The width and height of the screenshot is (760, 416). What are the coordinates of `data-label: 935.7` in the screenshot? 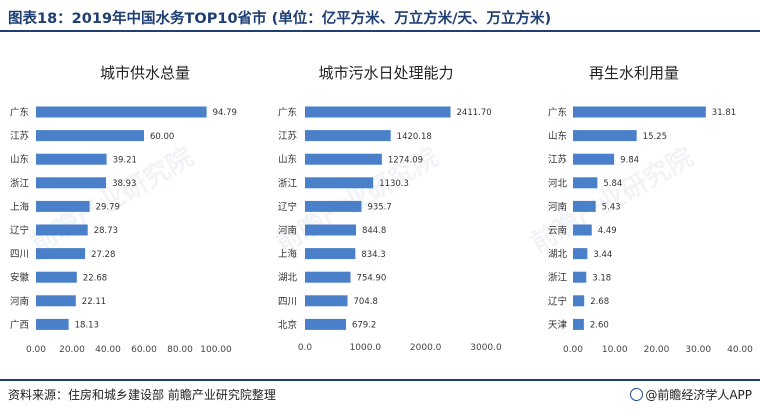 It's located at (379, 208).